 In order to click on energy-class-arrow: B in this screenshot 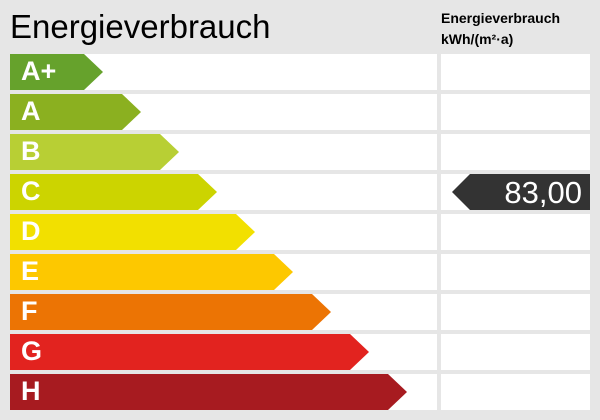, I will do `click(94, 152)`.